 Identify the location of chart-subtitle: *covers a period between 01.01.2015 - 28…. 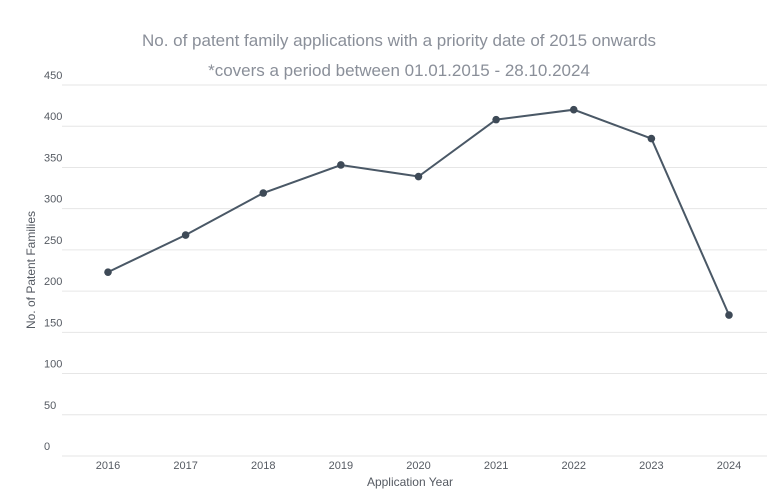
(399, 70).